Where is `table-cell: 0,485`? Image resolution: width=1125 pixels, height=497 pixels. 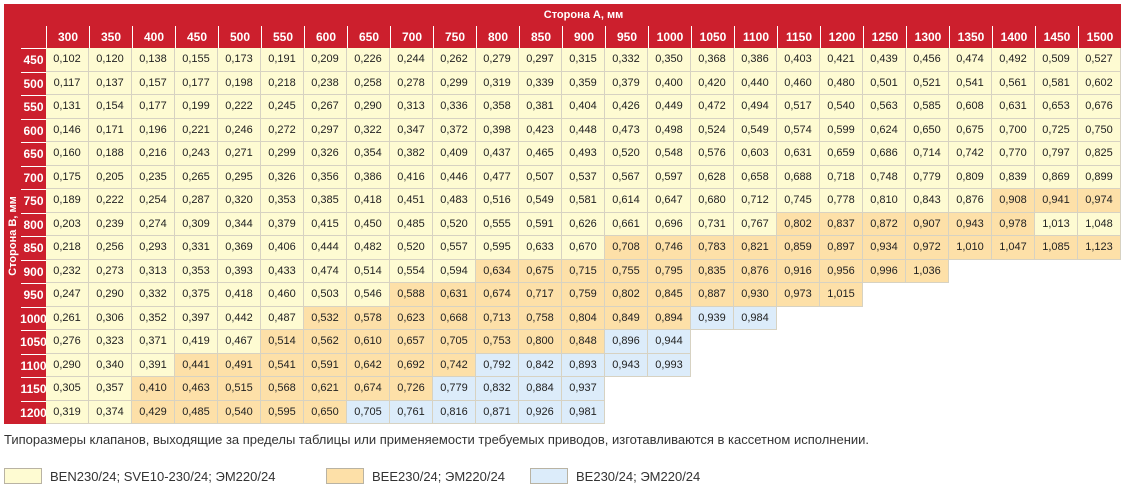 table-cell: 0,485 is located at coordinates (411, 224).